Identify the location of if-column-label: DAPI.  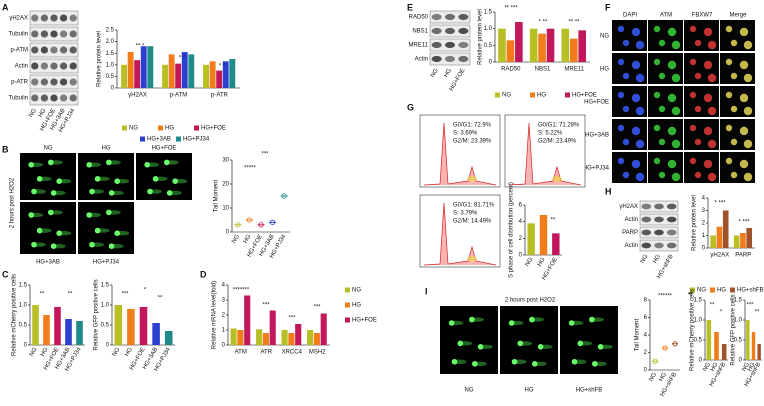
(630, 16).